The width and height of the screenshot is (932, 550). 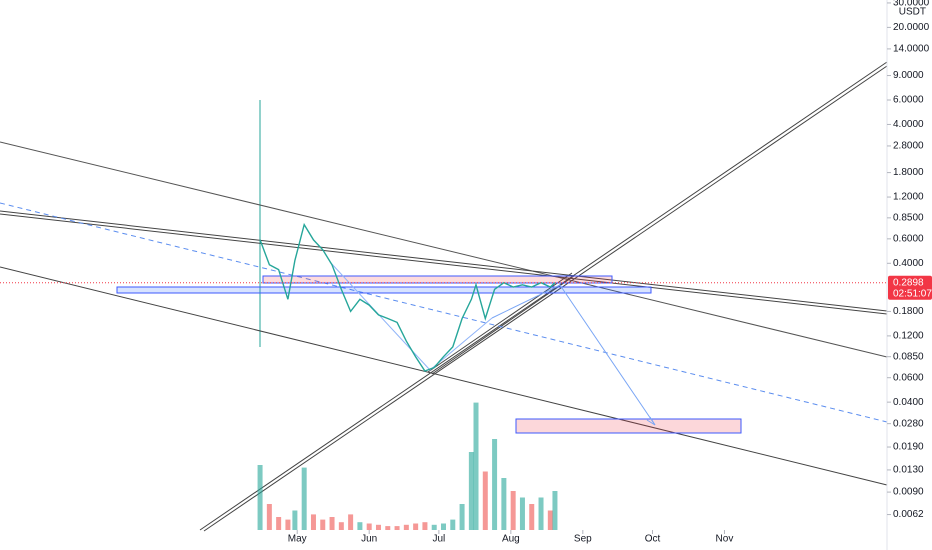 What do you see at coordinates (908, 336) in the screenshot?
I see `y-tick-label: 0.1200` at bounding box center [908, 336].